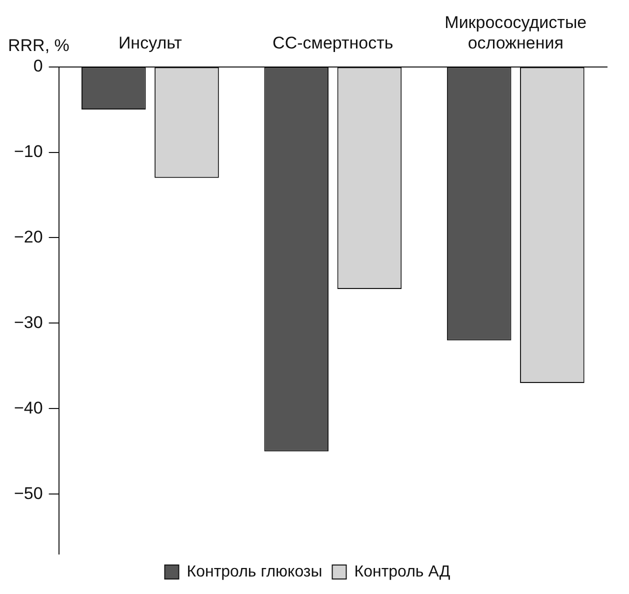 This screenshot has width=629, height=594. What do you see at coordinates (28, 151) in the screenshot?
I see `y-tick-label: −10` at bounding box center [28, 151].